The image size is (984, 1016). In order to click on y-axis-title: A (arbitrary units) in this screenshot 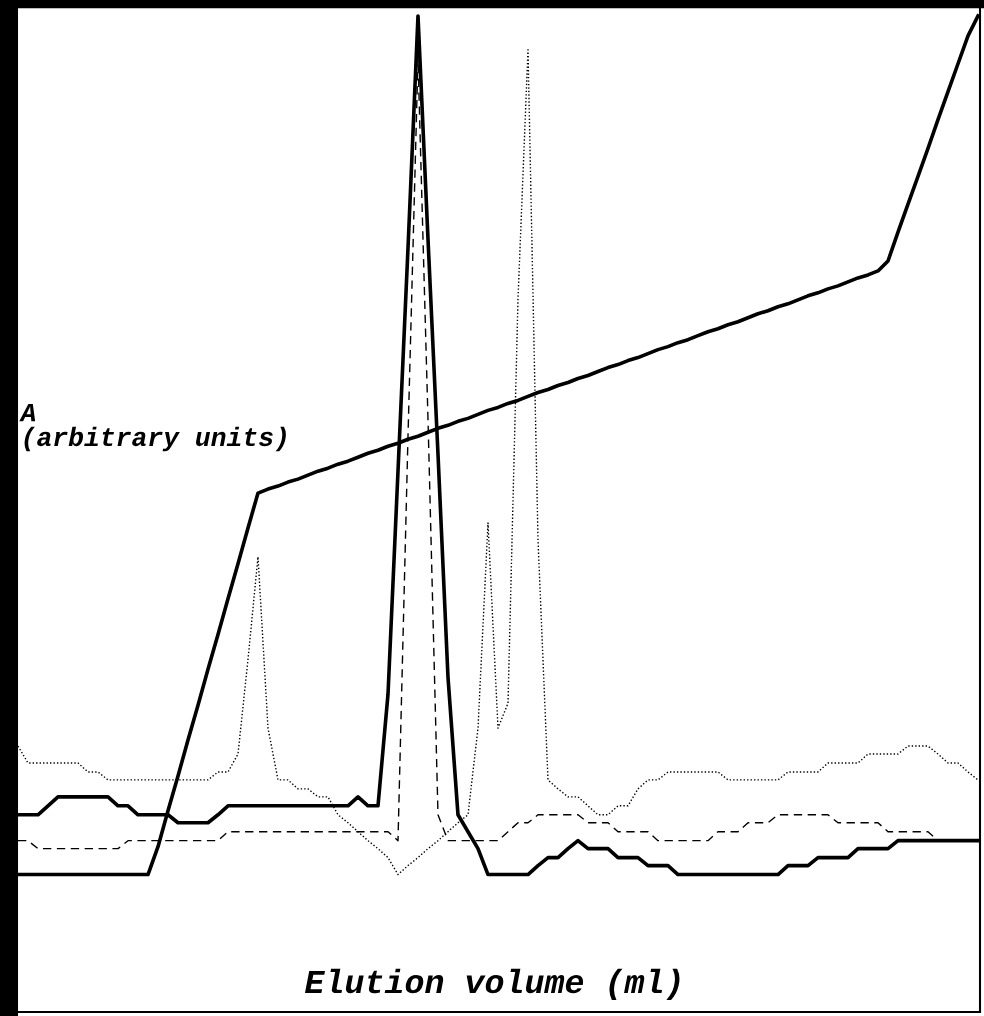, I will do `click(152, 427)`.